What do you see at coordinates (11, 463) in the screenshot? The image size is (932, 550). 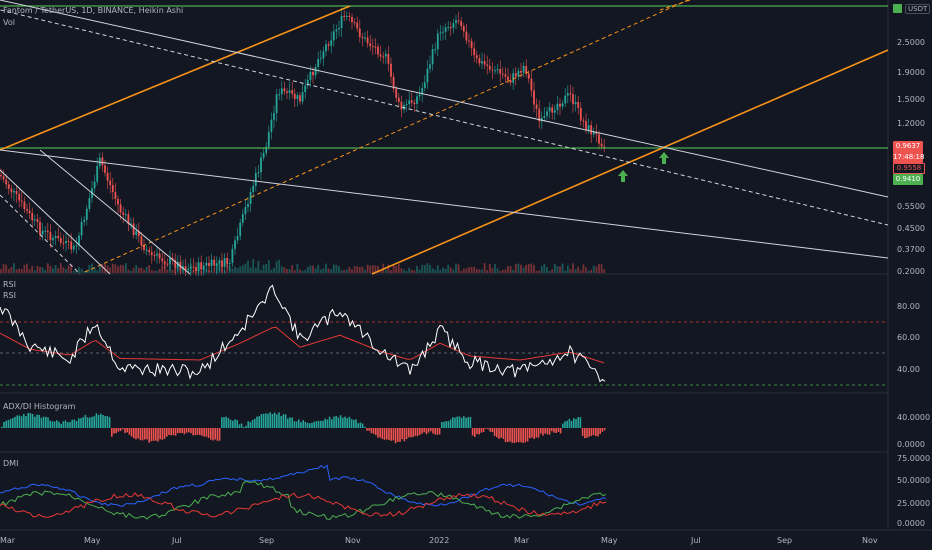 I see `dmi-title: DMI` at bounding box center [11, 463].